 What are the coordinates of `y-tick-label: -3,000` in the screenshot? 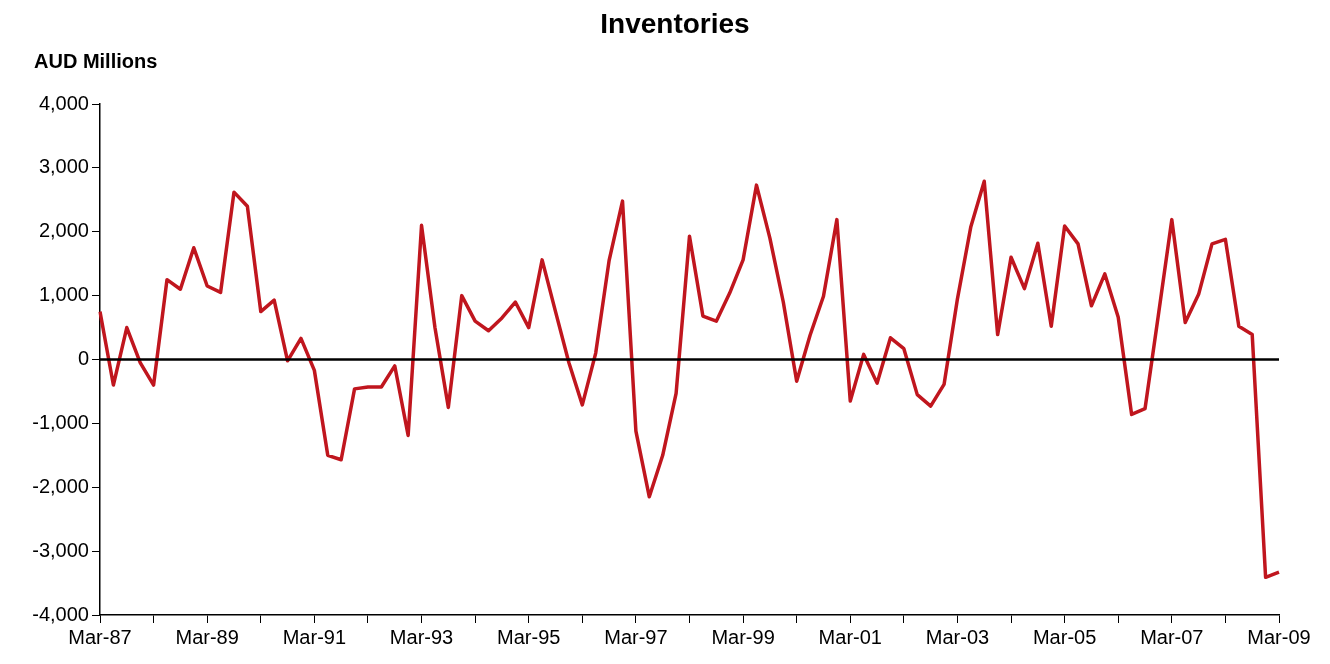 It's located at (60, 549).